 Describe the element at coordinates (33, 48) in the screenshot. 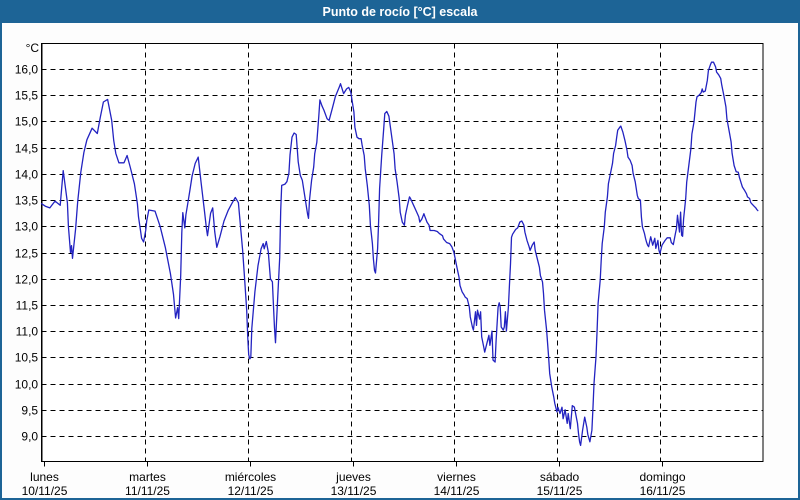

I see `y-axis-unit-label: °C` at that location.